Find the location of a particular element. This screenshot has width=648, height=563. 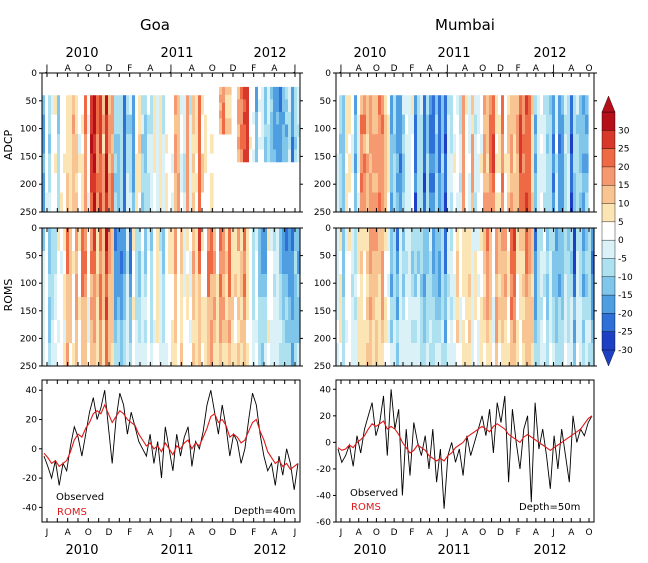

mumbai-series-observed is located at coordinates (465, 449).